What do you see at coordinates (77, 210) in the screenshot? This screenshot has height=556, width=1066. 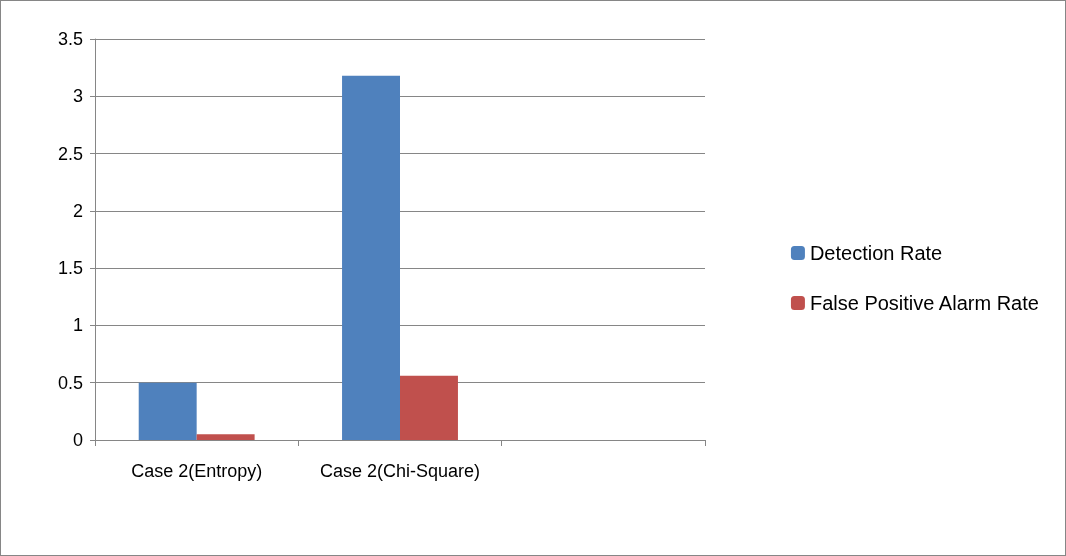 I see `y-tick-label: 2` at bounding box center [77, 210].